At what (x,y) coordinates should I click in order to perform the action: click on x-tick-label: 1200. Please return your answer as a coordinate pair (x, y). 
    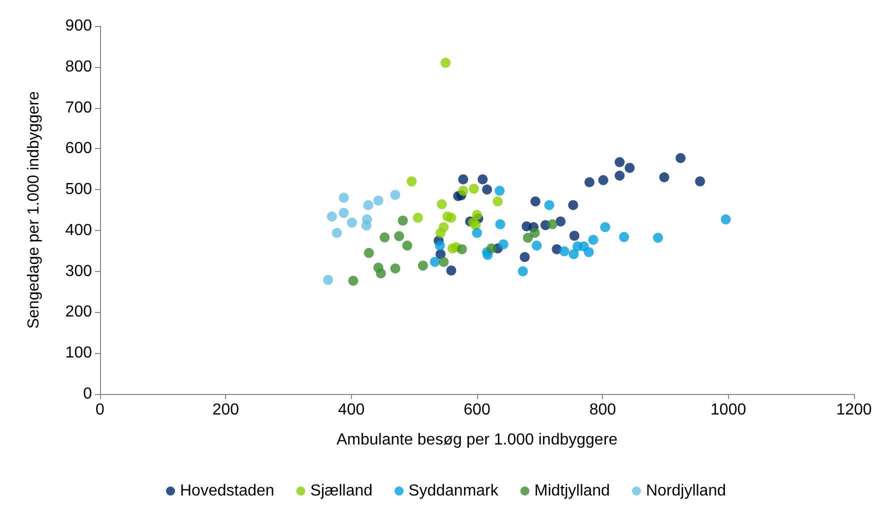
    Looking at the image, I should click on (854, 410).